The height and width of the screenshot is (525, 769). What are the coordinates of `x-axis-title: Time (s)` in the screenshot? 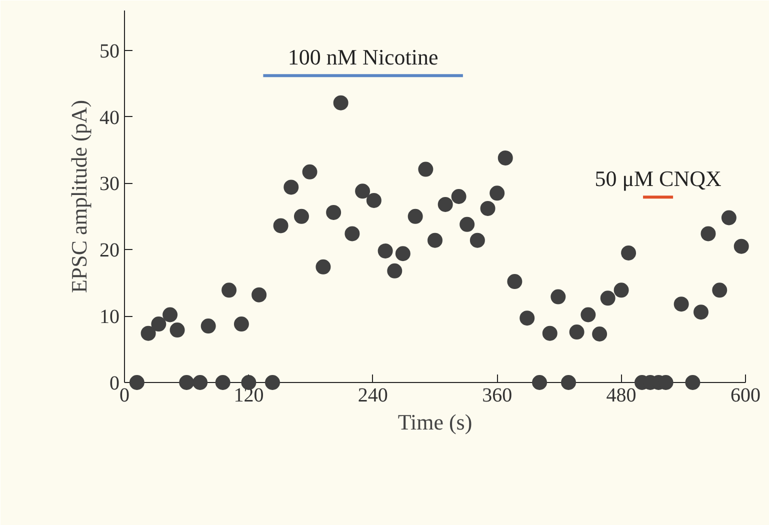 It's located at (435, 422).